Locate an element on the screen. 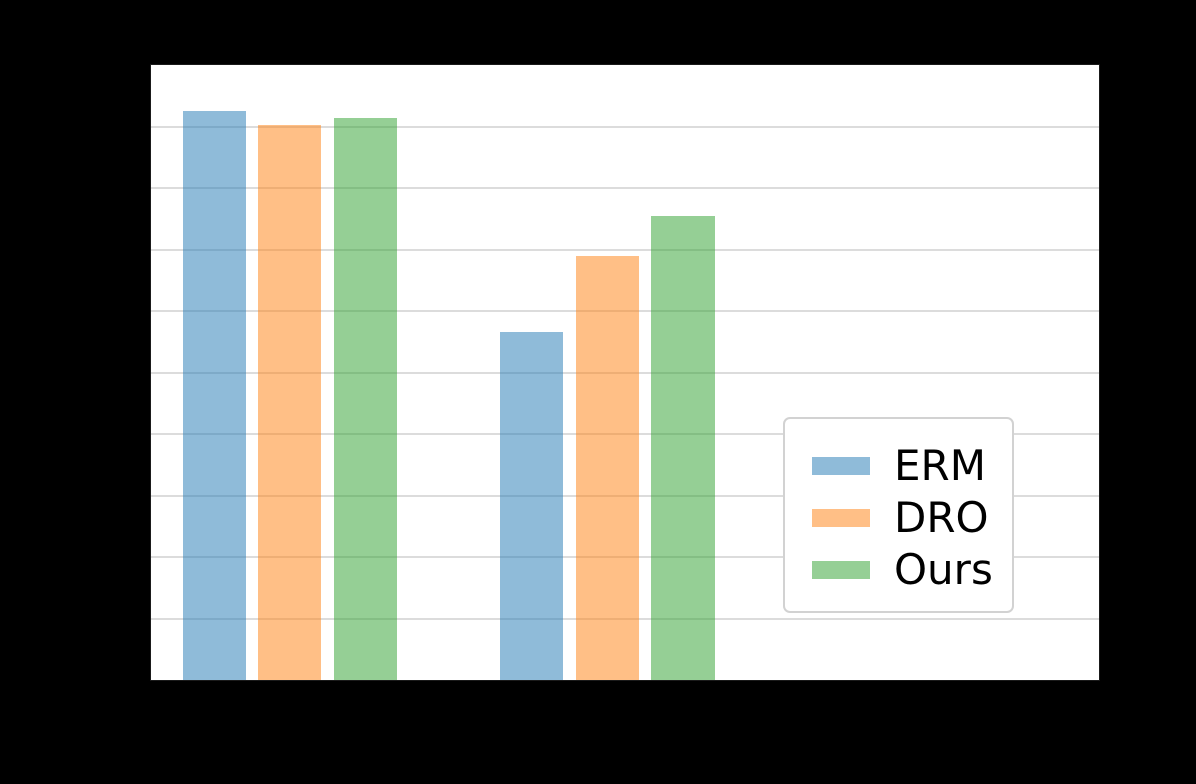 The image size is (1196, 784). legend-item-erm: ERM is located at coordinates (912, 466).